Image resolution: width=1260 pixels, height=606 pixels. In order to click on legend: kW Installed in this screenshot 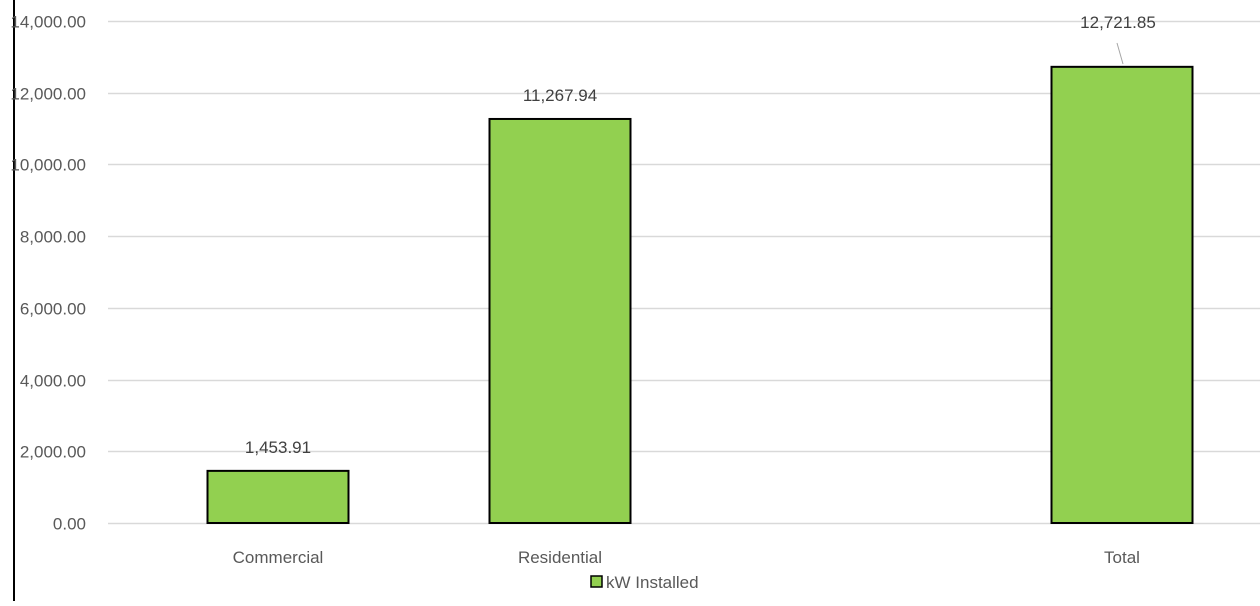, I will do `click(644, 582)`.